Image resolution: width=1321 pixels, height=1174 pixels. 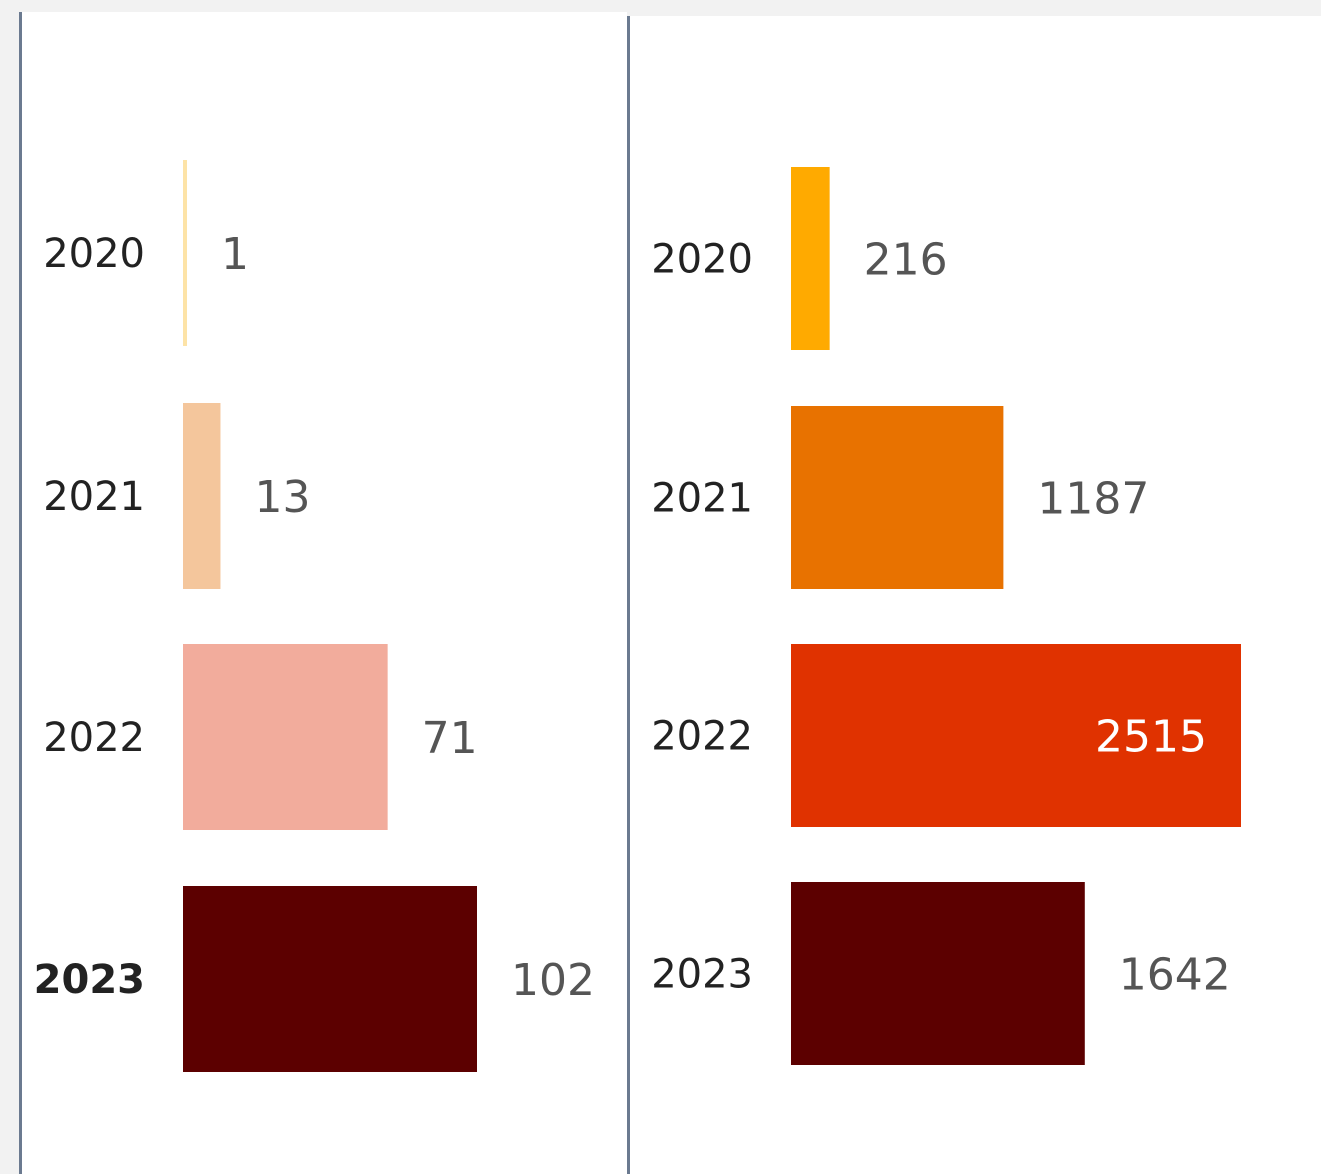 What do you see at coordinates (553, 980) in the screenshot?
I see `value-label-left-2023: 102` at bounding box center [553, 980].